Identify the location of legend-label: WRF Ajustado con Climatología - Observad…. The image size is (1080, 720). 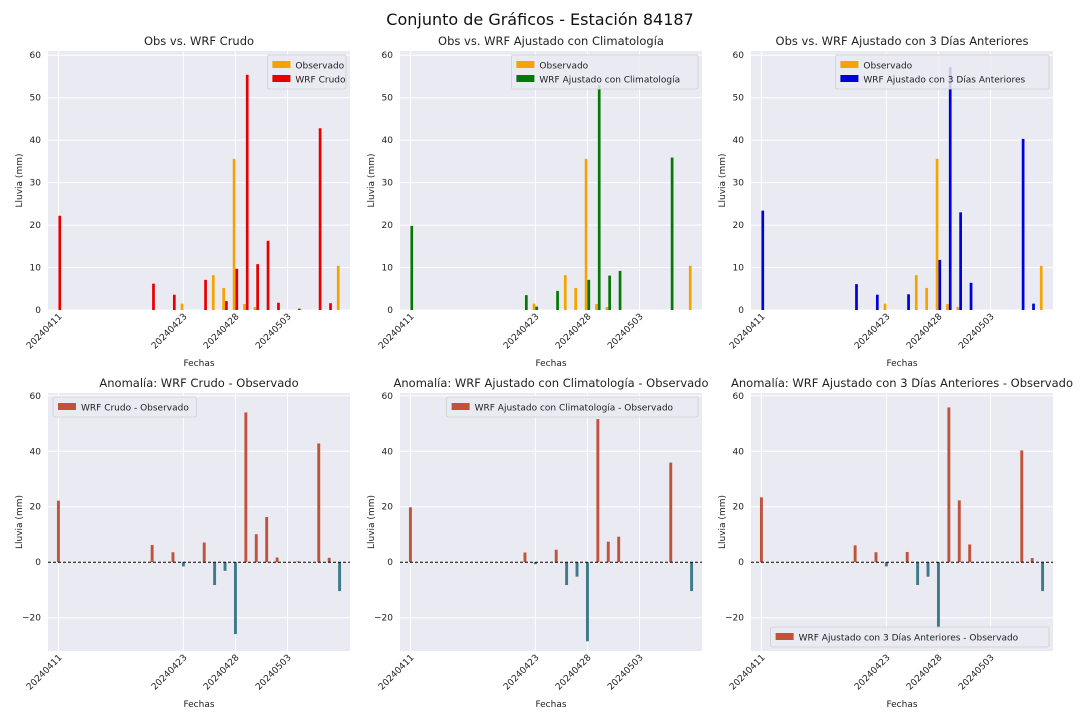
(574, 409).